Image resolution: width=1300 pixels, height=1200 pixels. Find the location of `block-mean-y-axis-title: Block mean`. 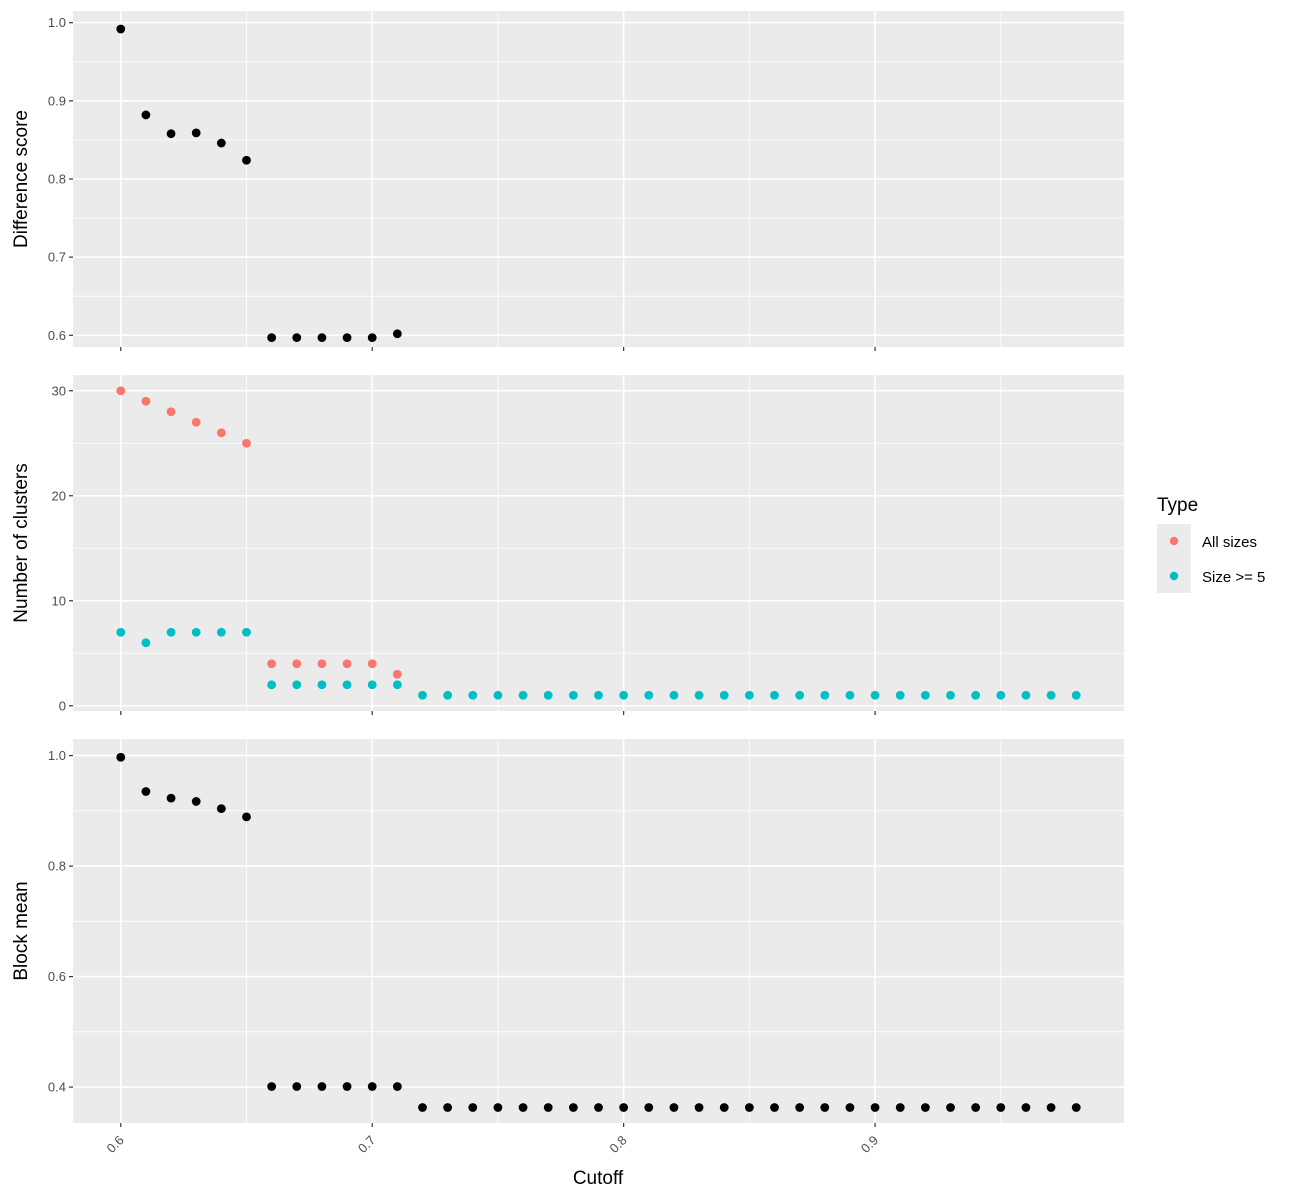

block-mean-y-axis-title: Block mean is located at coordinates (21, 930).